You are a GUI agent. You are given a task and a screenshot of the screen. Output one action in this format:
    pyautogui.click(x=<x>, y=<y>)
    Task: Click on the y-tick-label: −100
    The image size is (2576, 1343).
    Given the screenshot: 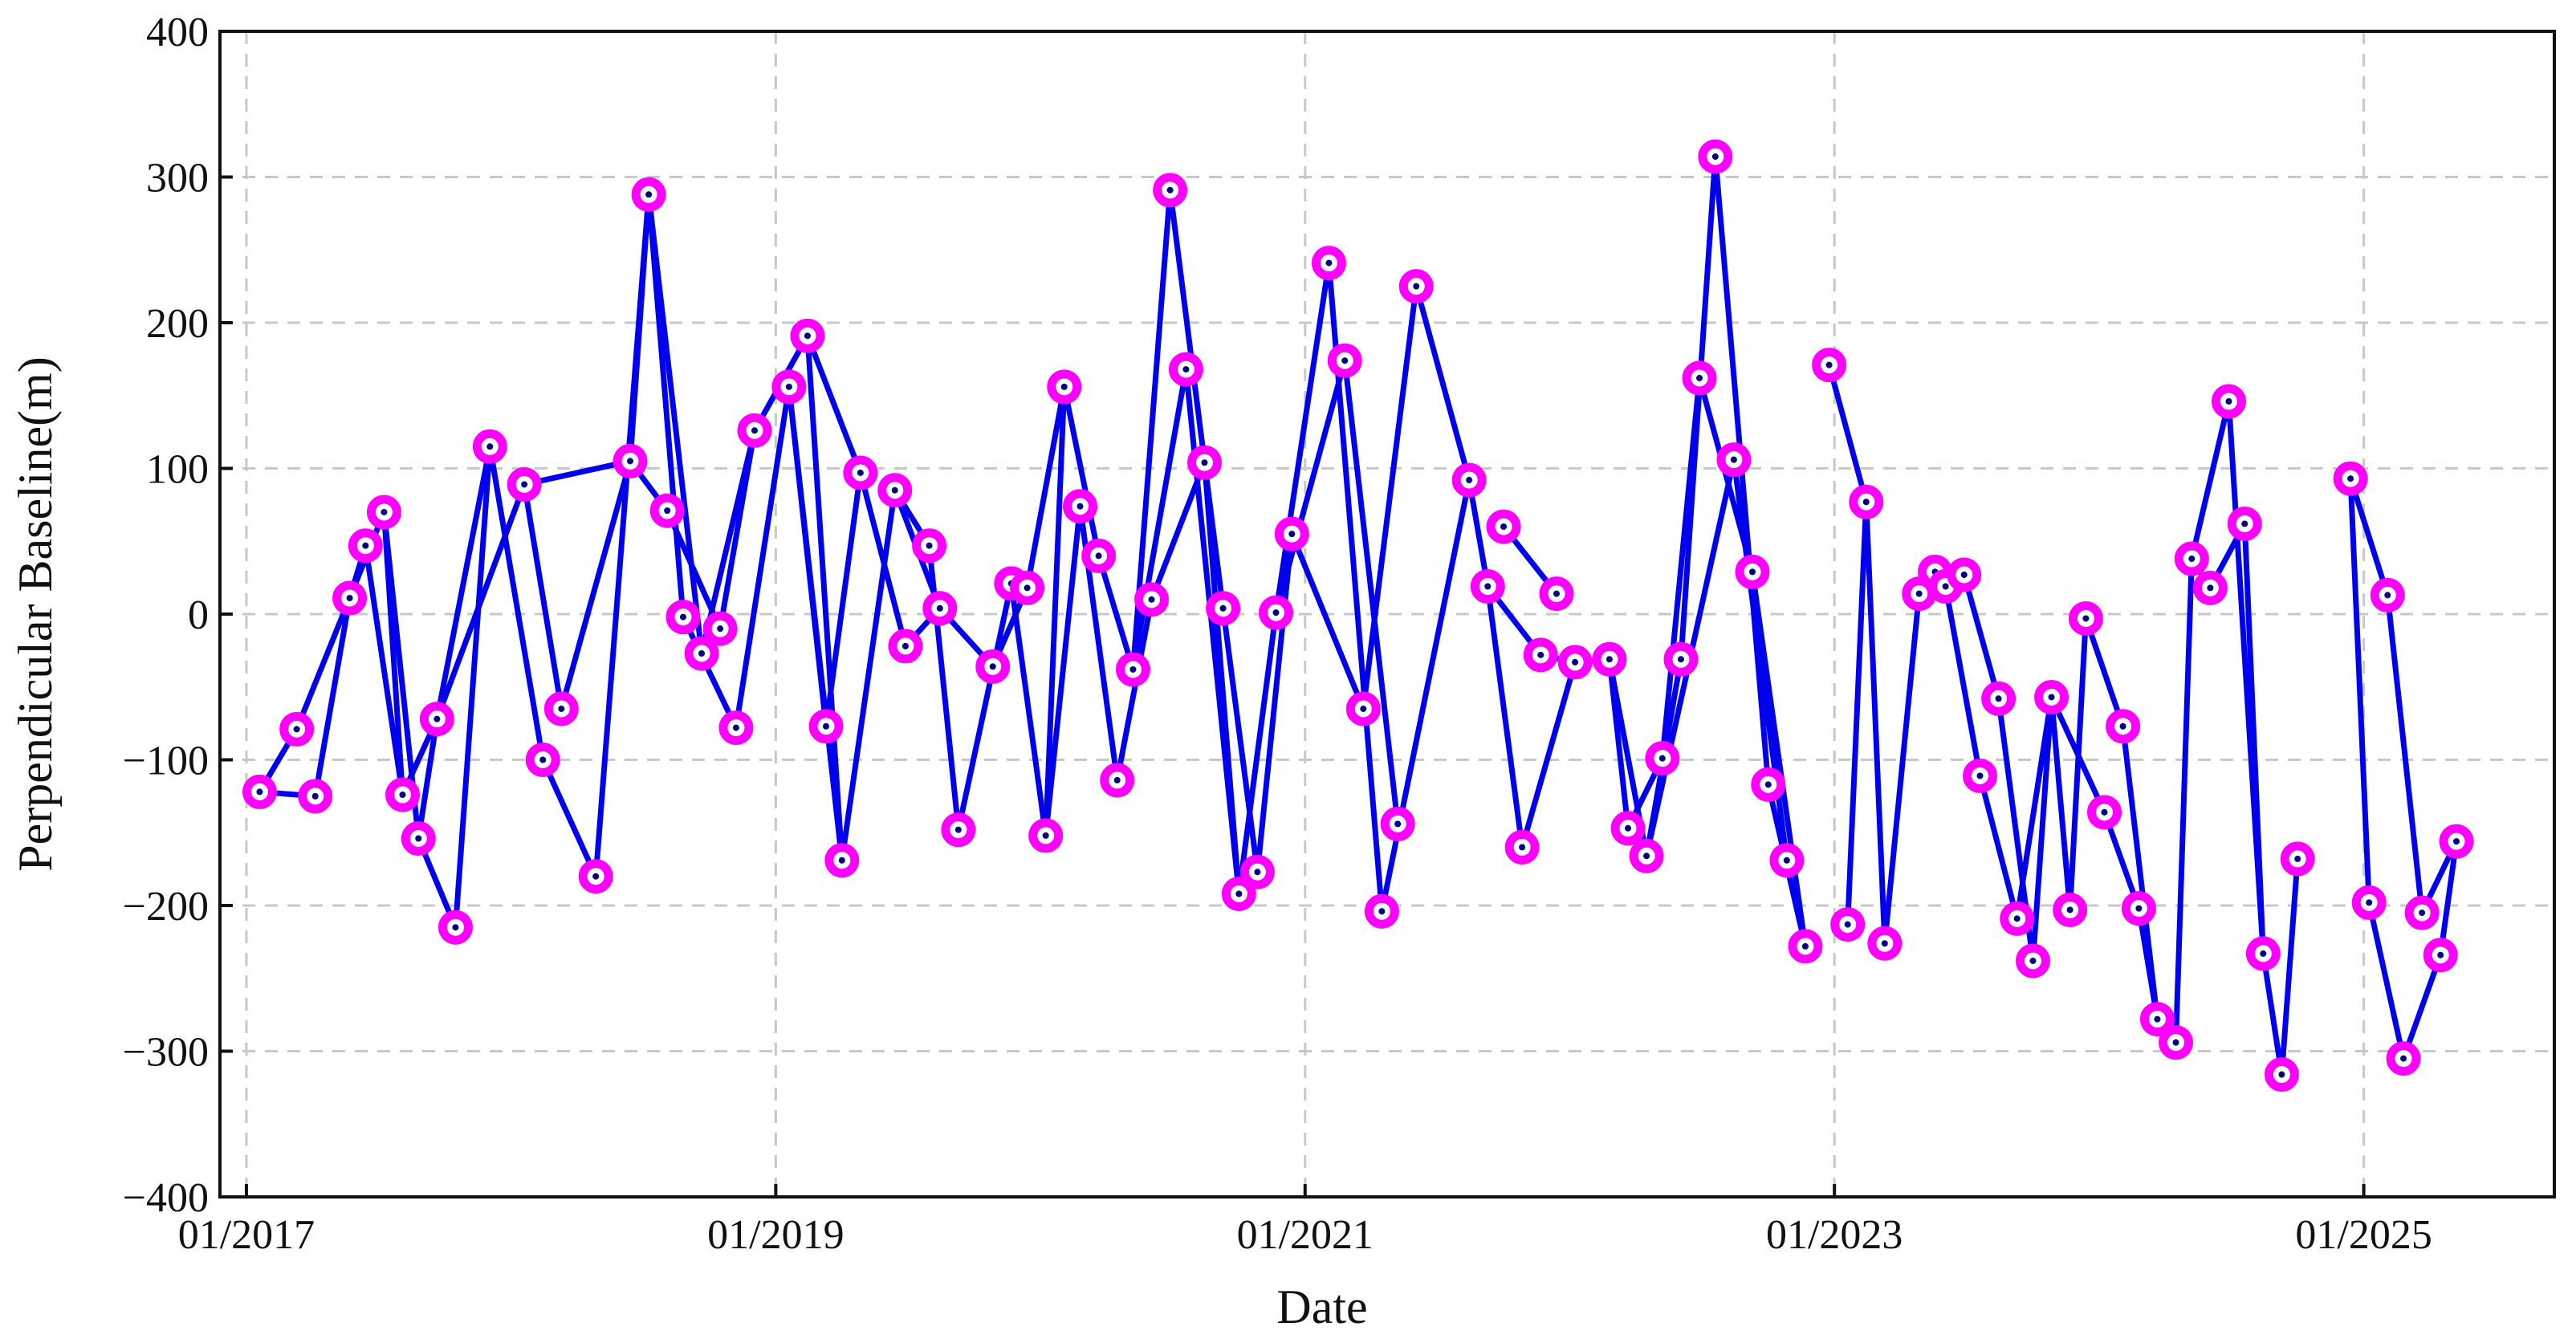 What is the action you would take?
    pyautogui.click(x=166, y=761)
    